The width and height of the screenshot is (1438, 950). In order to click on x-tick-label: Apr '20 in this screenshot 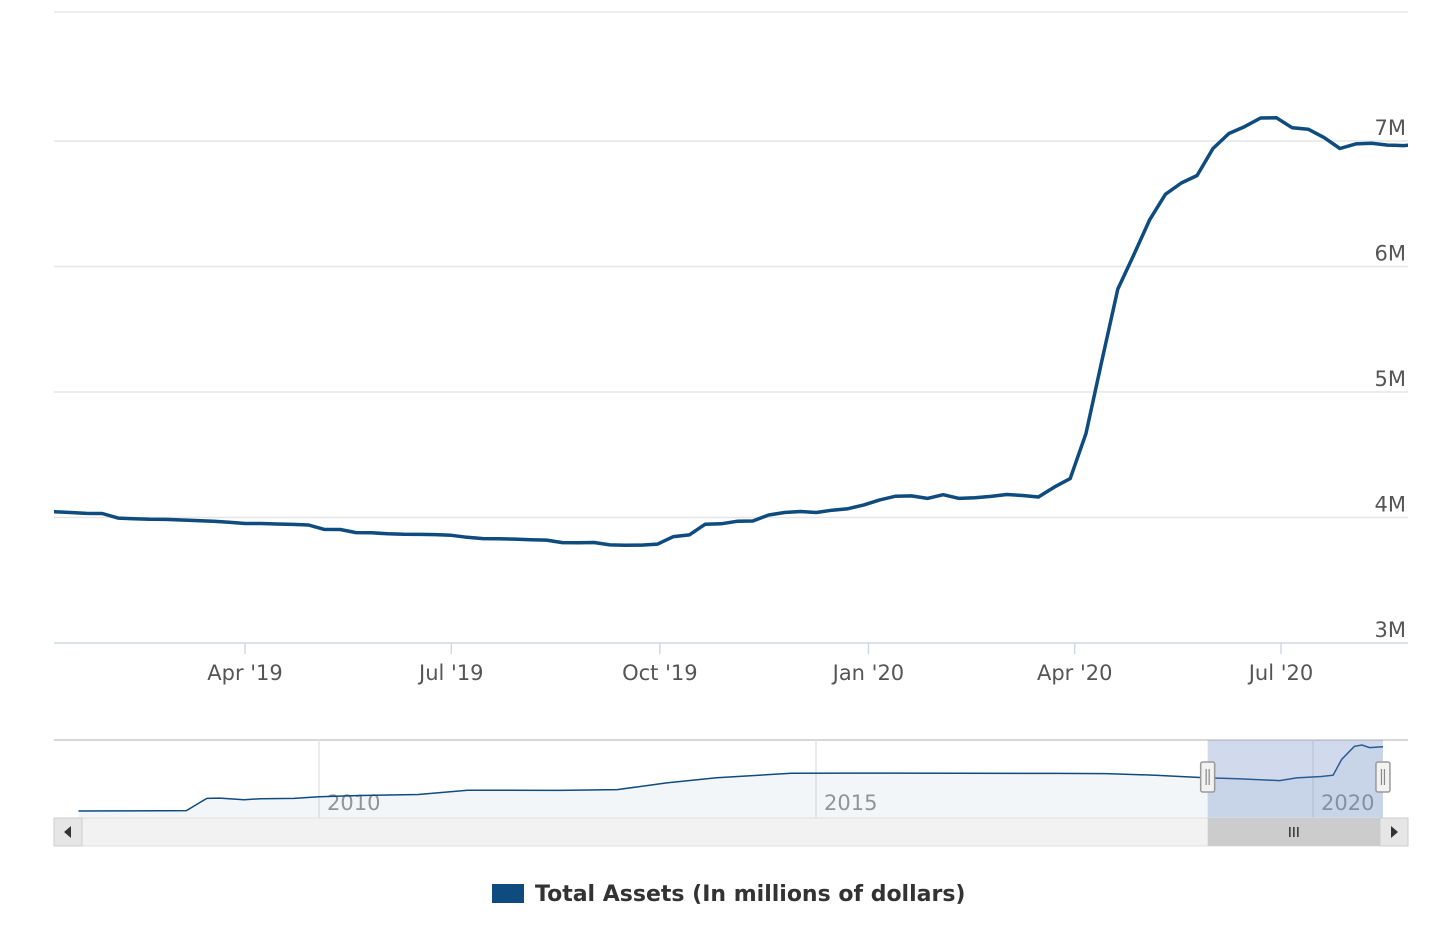, I will do `click(1075, 673)`.